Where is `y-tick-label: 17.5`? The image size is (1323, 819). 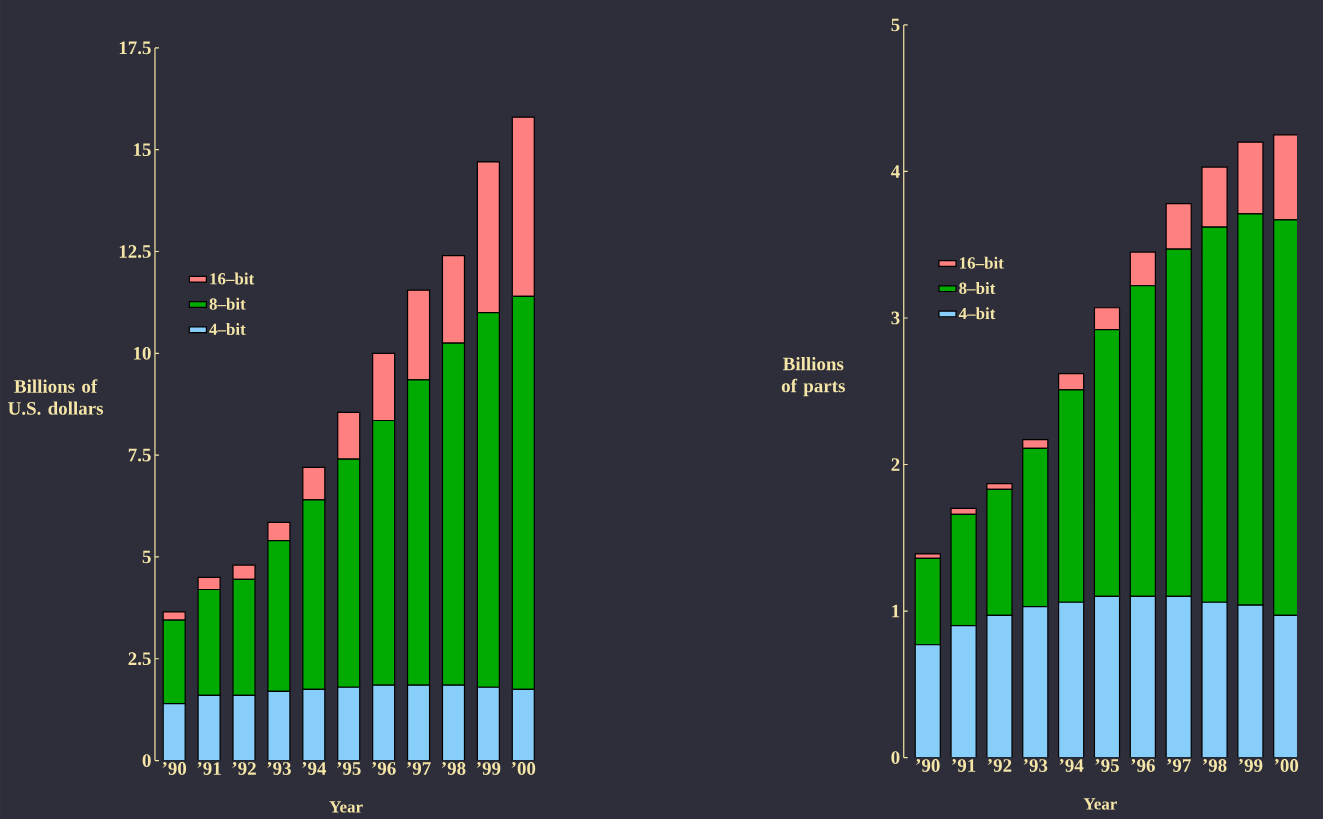 y-tick-label: 17.5 is located at coordinates (135, 48).